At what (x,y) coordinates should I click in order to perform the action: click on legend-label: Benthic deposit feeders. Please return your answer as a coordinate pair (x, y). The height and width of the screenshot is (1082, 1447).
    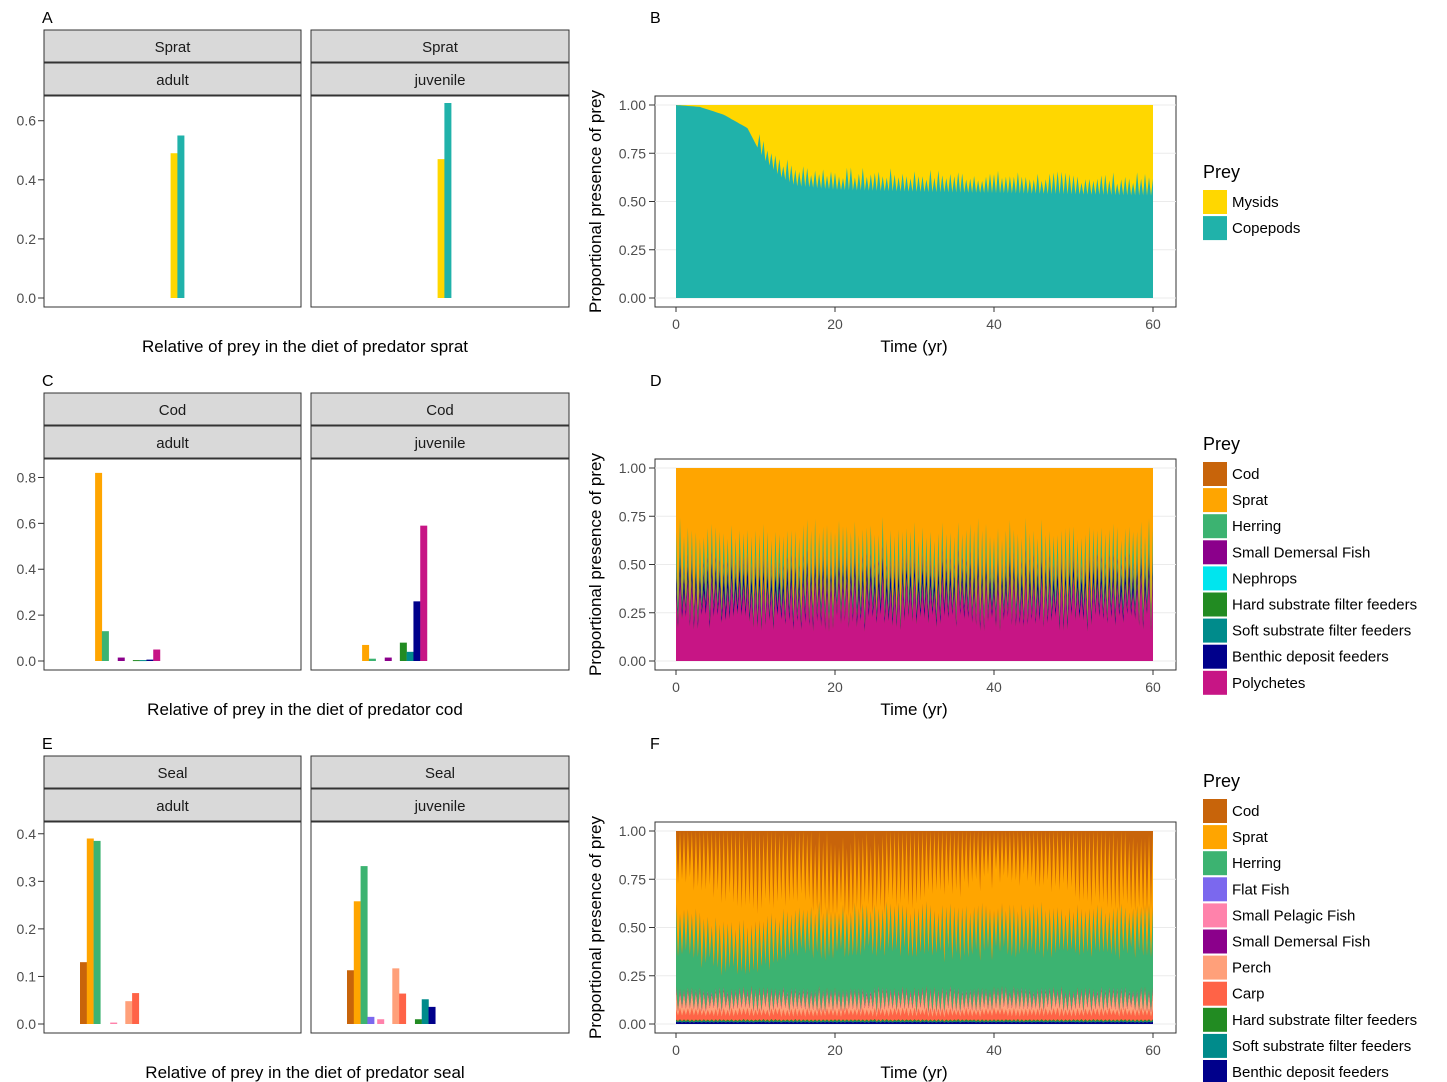
    Looking at the image, I should click on (1310, 1072).